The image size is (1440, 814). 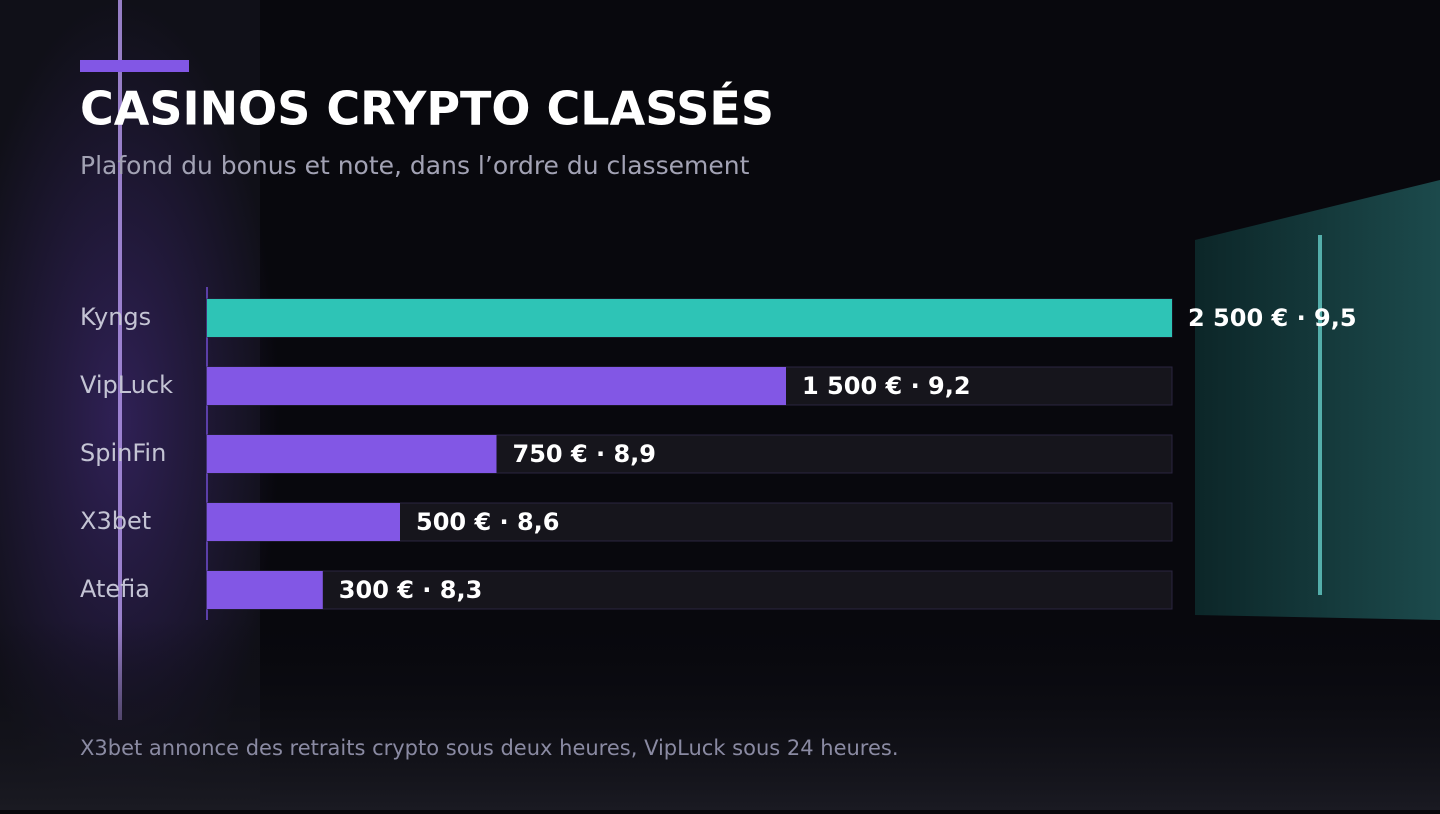 What do you see at coordinates (949, 386) in the screenshot?
I see `rating-label: 9,2` at bounding box center [949, 386].